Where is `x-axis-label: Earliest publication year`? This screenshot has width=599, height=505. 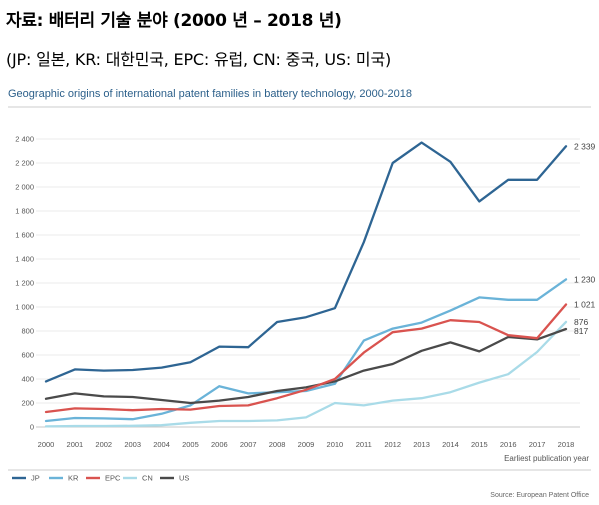
x-axis-label: Earliest publication year is located at coordinates (546, 458).